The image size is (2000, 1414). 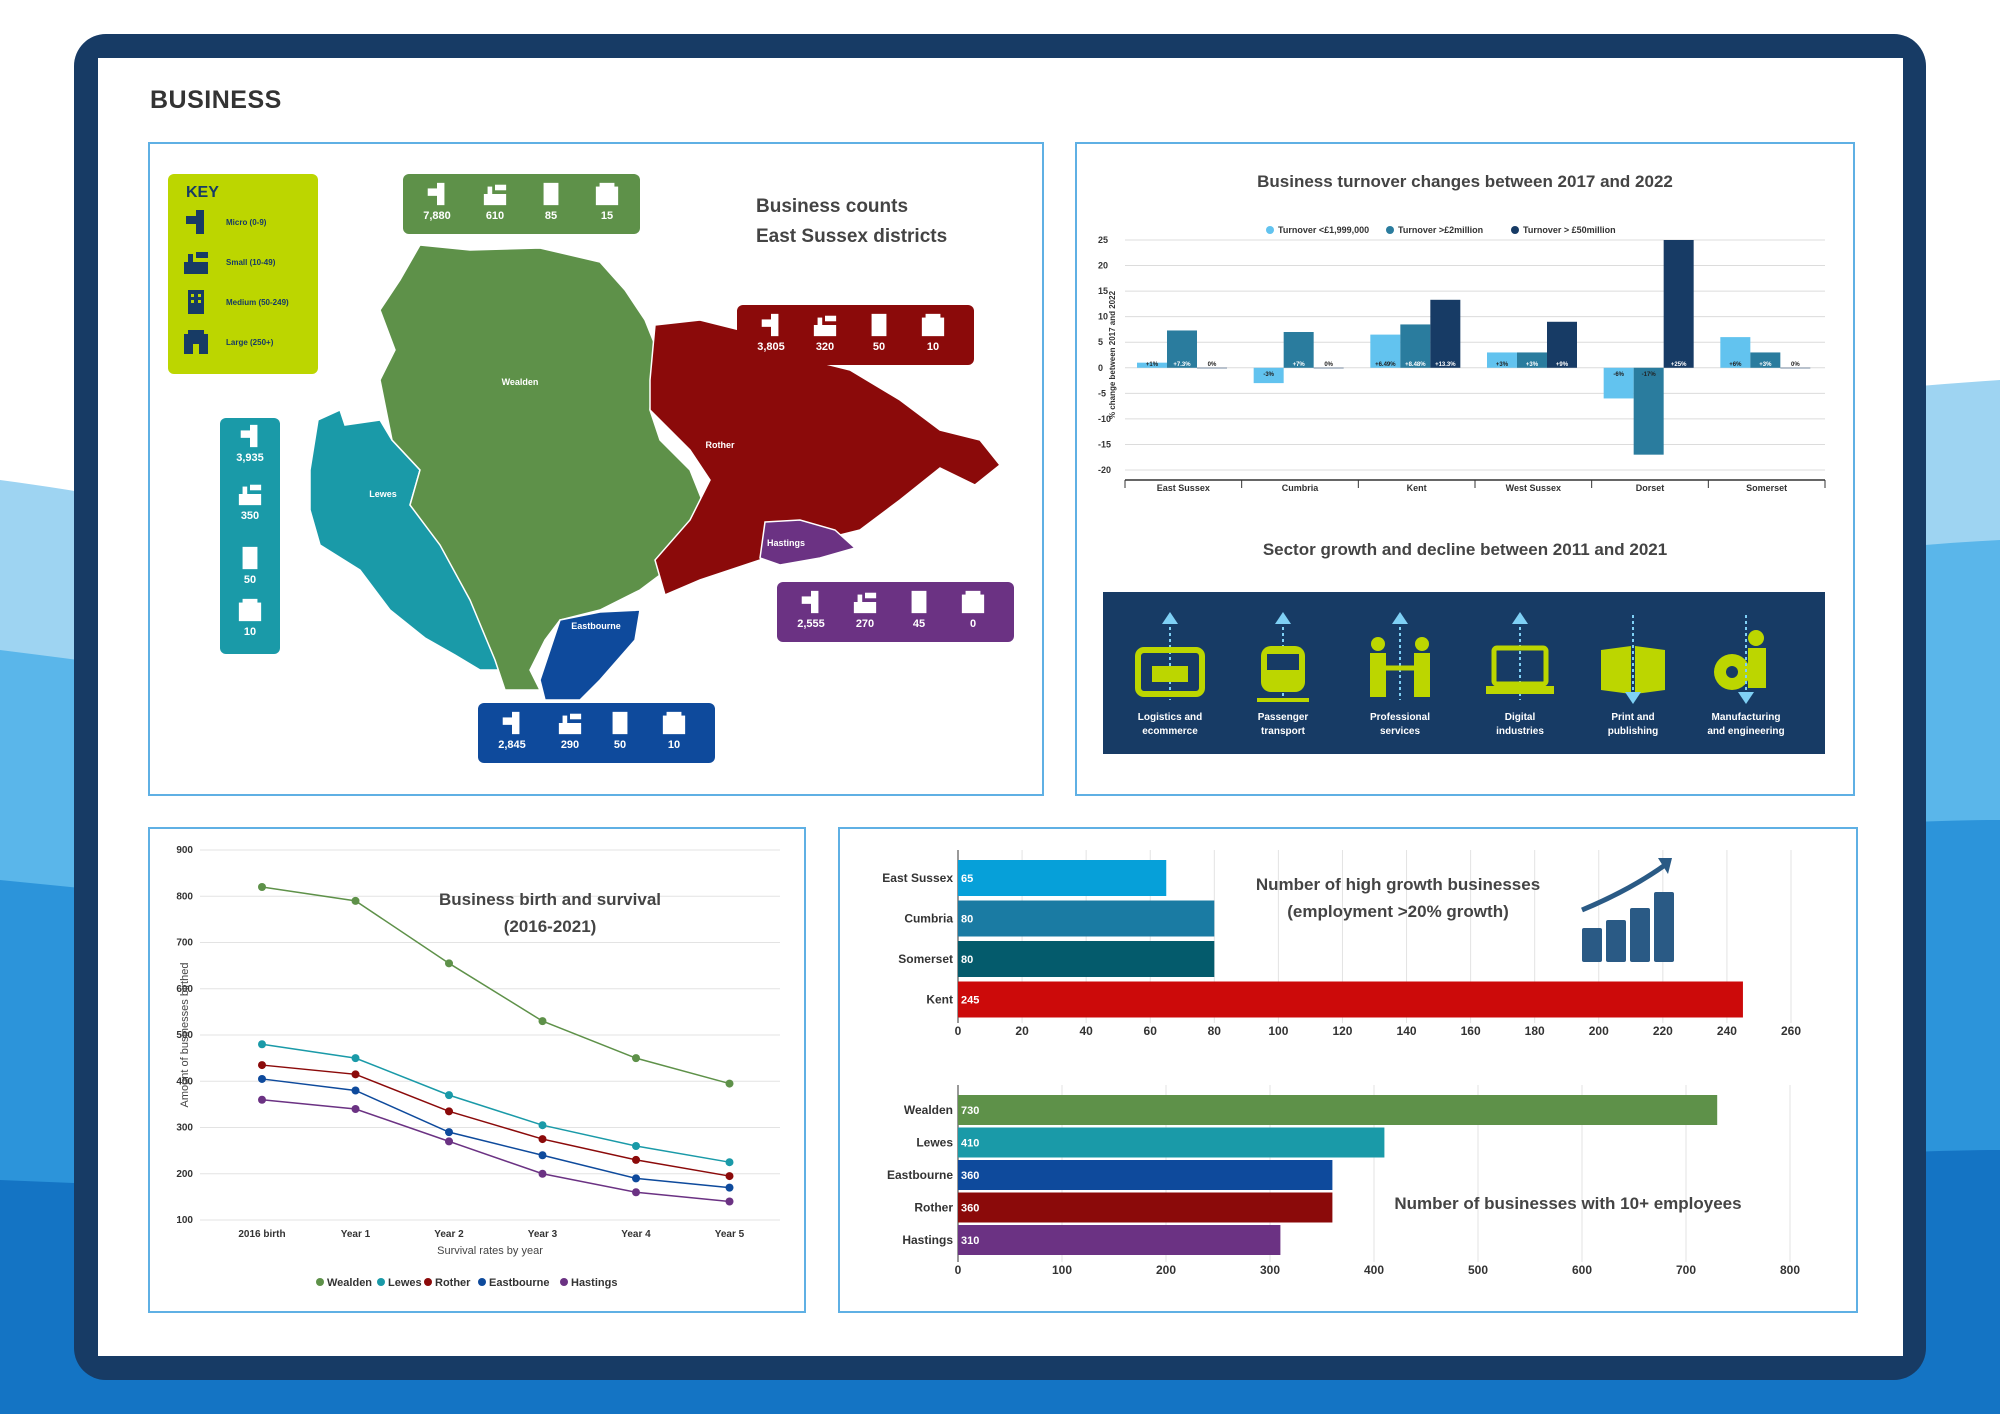 I want to click on badge-hastings-medium: 45, so click(x=919, y=609).